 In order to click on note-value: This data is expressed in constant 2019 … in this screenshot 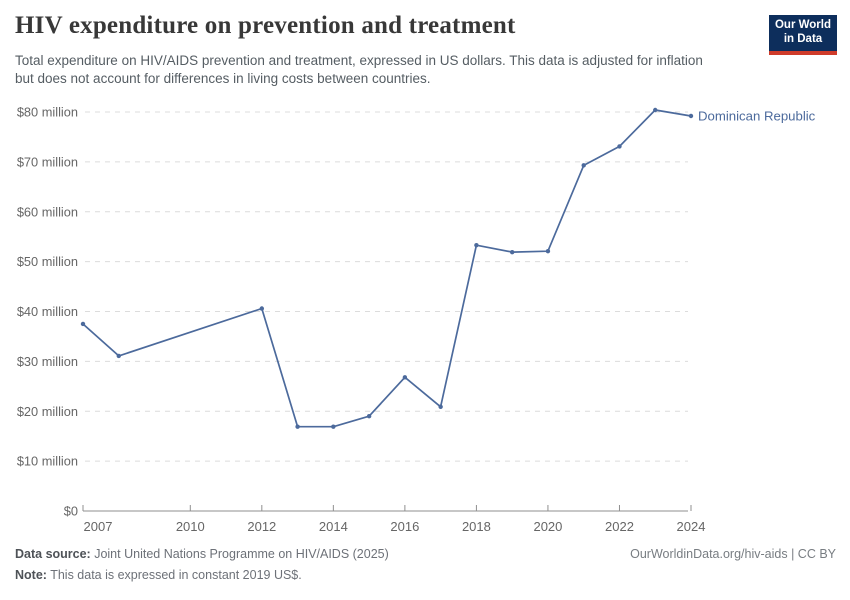, I will do `click(174, 575)`.